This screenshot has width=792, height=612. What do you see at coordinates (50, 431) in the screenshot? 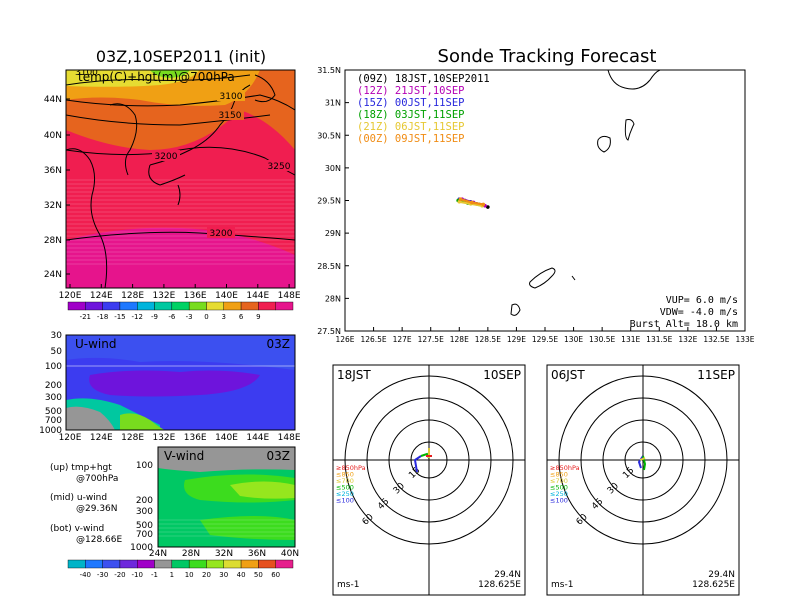
I see `pressure-tick-label: 1000` at bounding box center [50, 431].